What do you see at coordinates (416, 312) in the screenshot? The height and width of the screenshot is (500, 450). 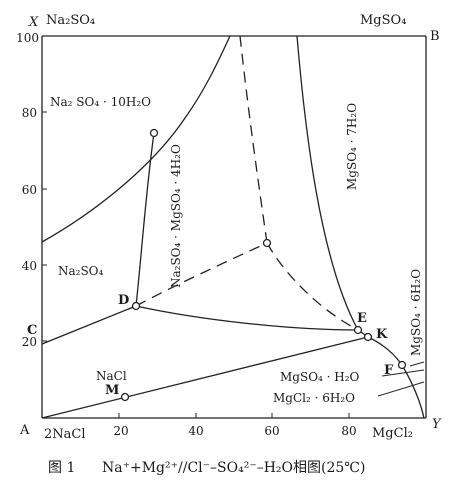 I see `phase-mgso4-6h2o: MgSO₄ · 6H₂O` at bounding box center [416, 312].